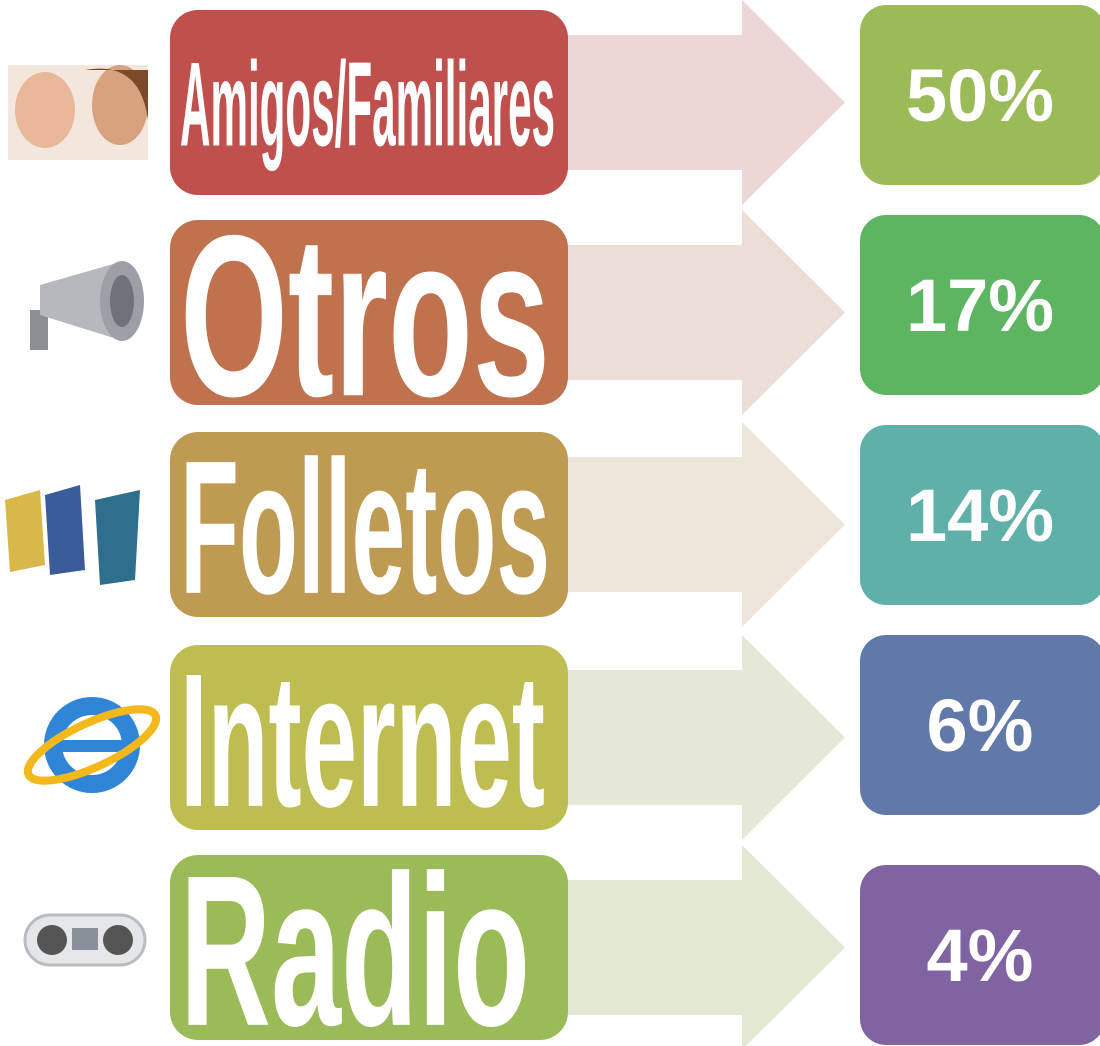  Describe the element at coordinates (87, 305) in the screenshot. I see `icon-megaphone` at that location.